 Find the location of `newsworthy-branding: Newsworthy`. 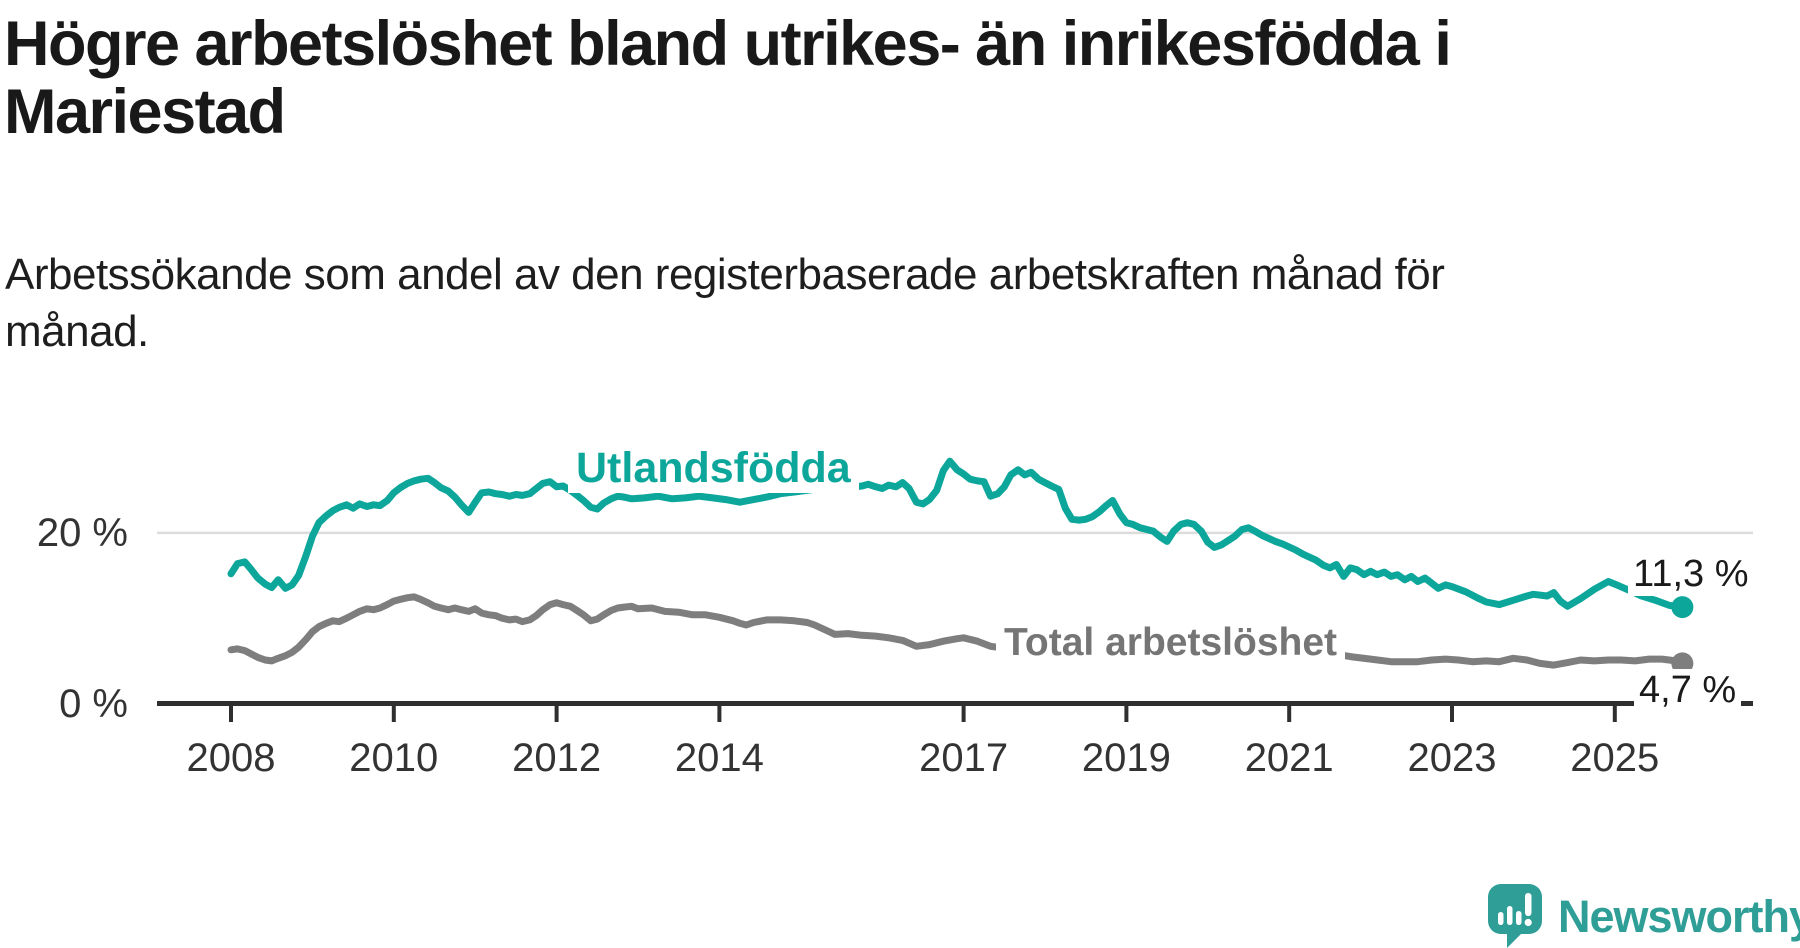

newsworthy-branding: Newsworthy is located at coordinates (1644, 916).